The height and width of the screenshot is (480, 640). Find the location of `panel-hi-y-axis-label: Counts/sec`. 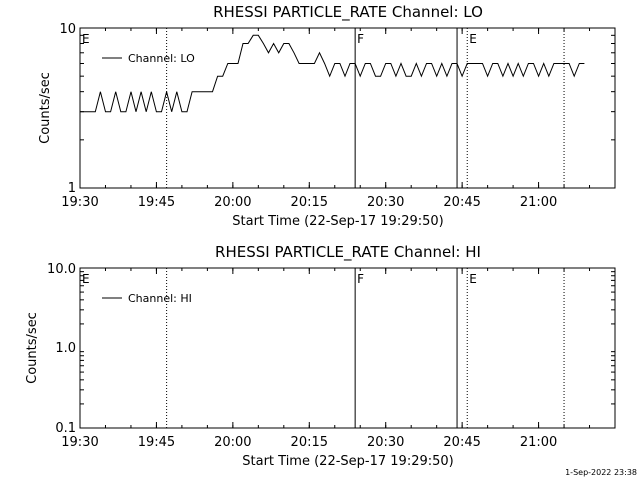

panel-hi-y-axis-label: Counts/sec is located at coordinates (32, 348).